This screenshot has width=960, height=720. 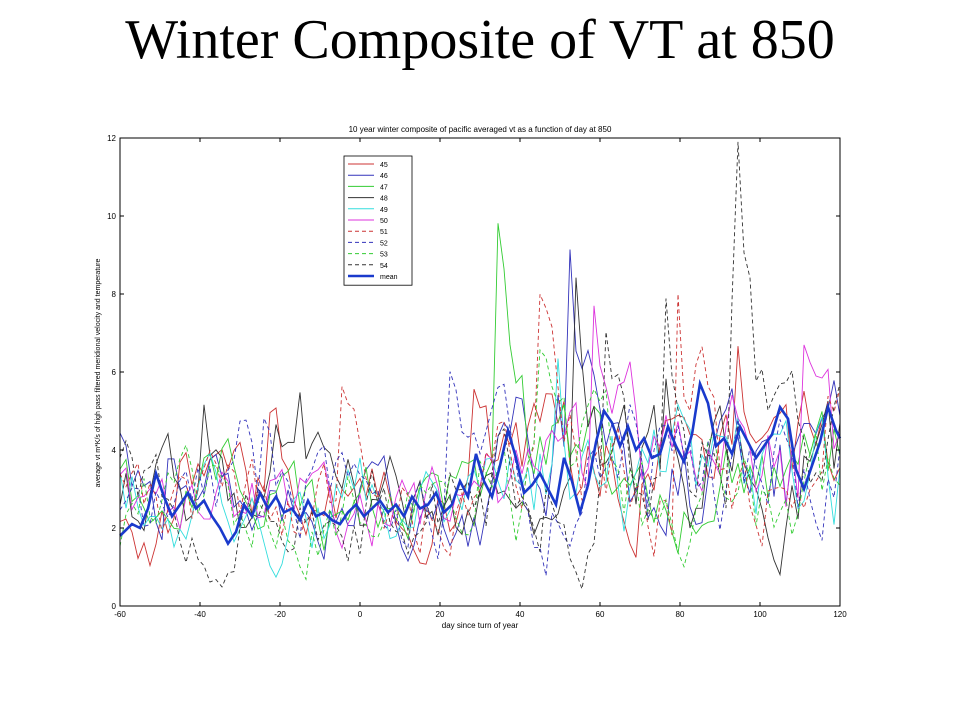 What do you see at coordinates (114, 450) in the screenshot?
I see `y-tick-label: 4` at bounding box center [114, 450].